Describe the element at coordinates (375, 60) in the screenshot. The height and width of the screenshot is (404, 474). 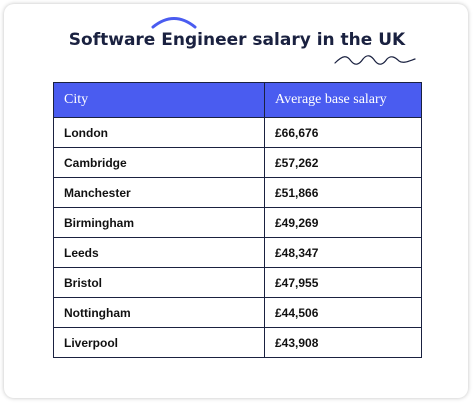
I see `squiggle-decoration` at that location.